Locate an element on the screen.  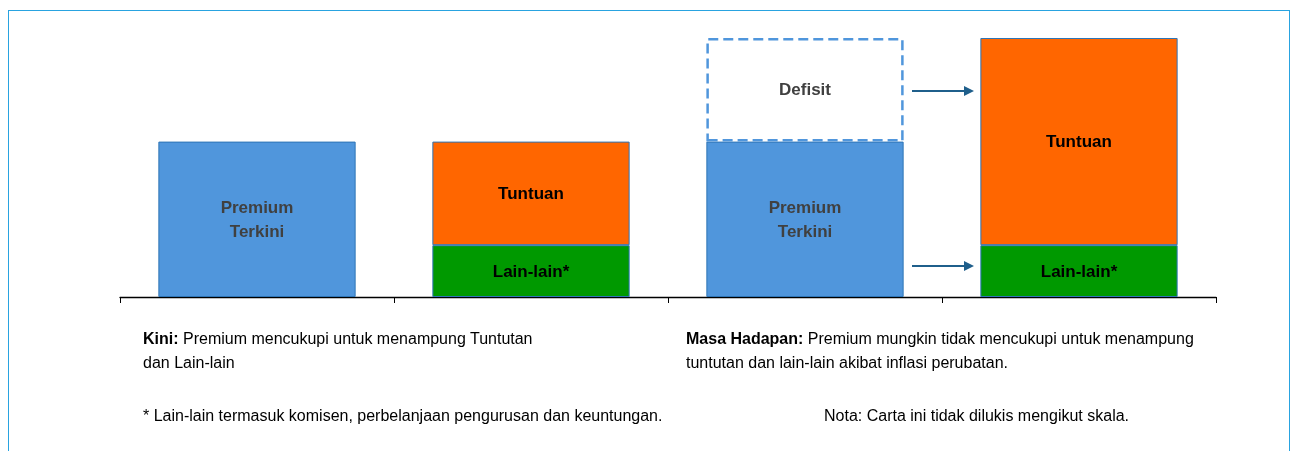
text: Premium Terkini is located at coordinates (805, 219).